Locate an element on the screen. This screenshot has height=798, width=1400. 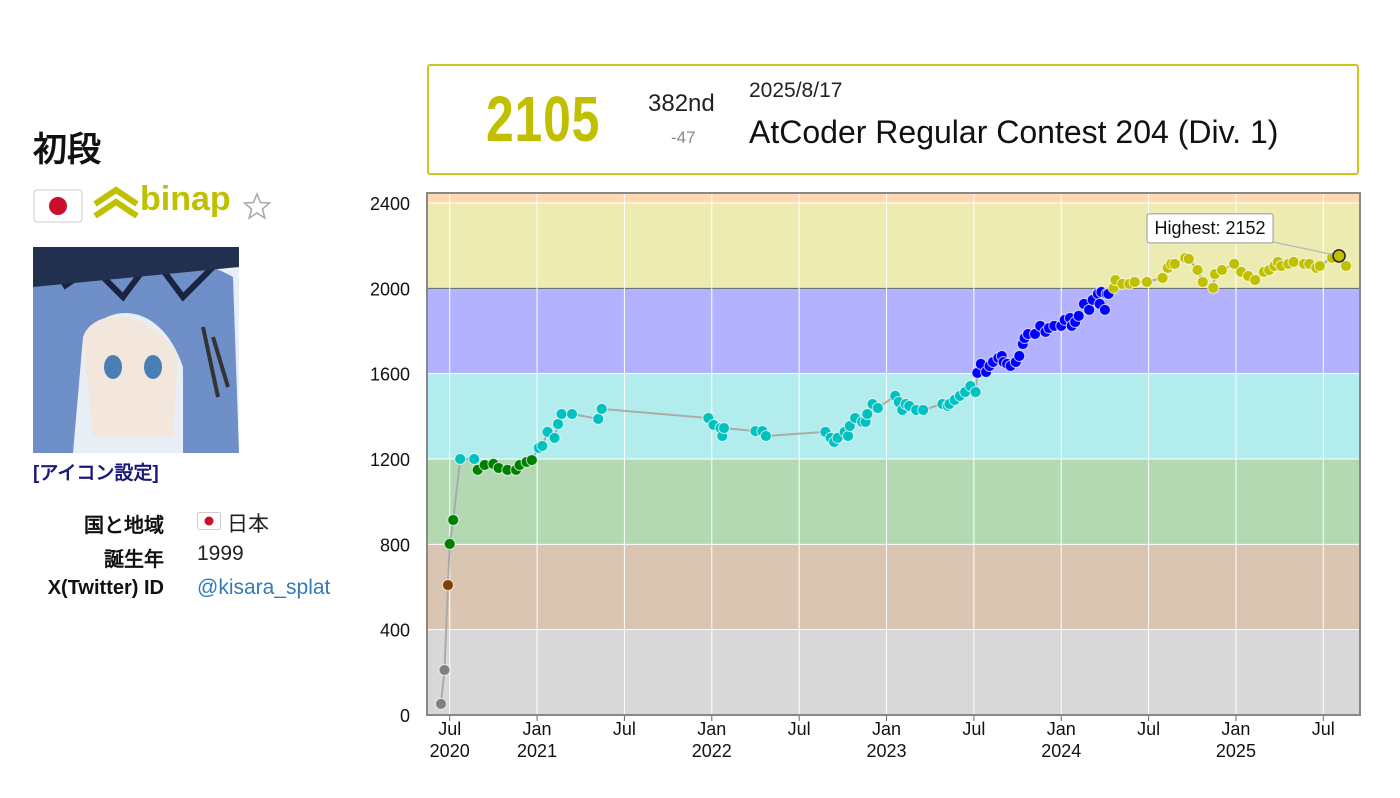
annotation-line is located at coordinates (1306, 249).